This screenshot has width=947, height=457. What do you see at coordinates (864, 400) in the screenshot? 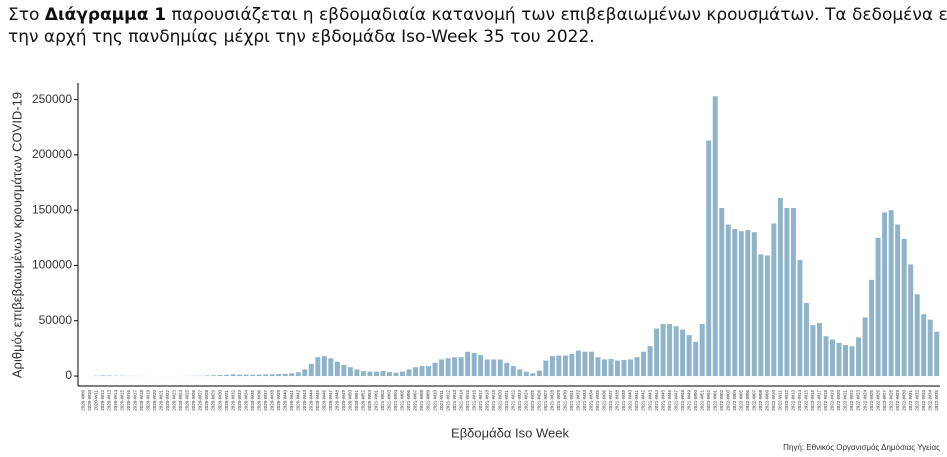
I see `x-tick-label: 2022-W24` at bounding box center [864, 400].